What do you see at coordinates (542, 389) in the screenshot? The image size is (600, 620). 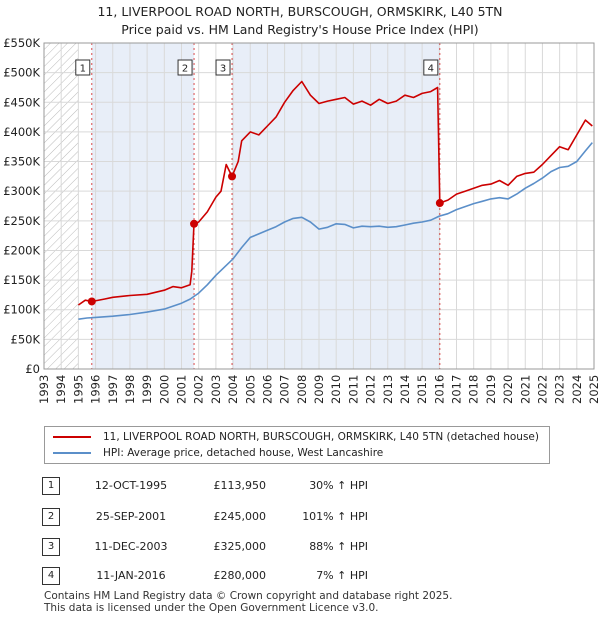 I see `x-tick-label: 2022` at bounding box center [542, 389].